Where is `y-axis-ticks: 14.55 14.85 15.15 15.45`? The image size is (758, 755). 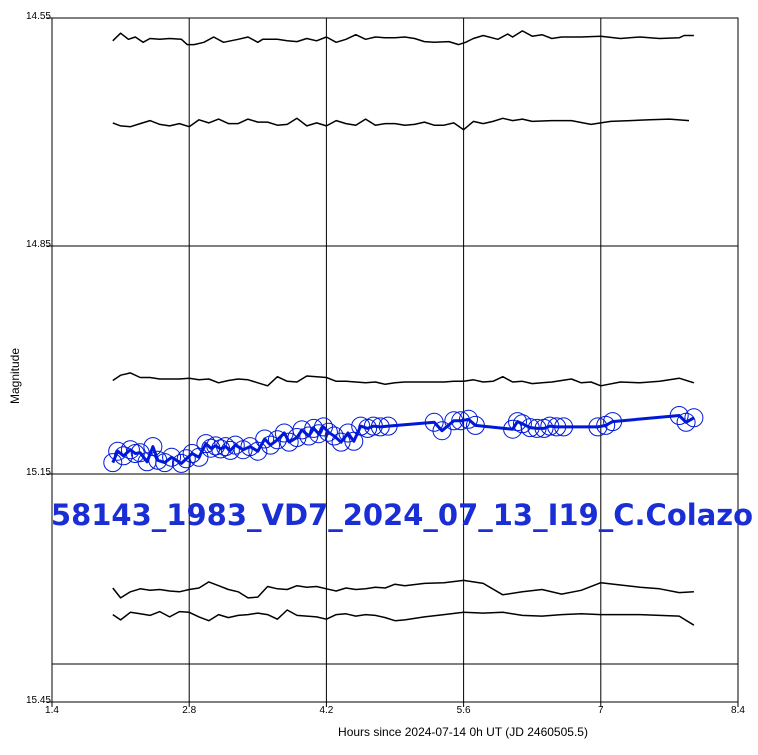
y-axis-ticks: 14.55 14.85 15.15 15.45 is located at coordinates (39, 358).